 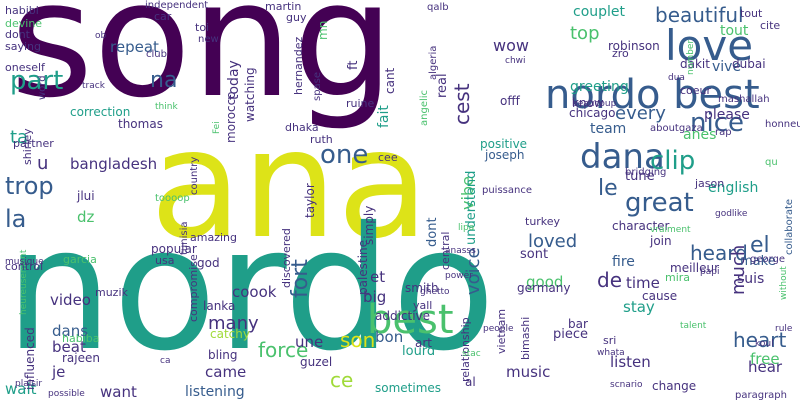 I want to click on word-simply: simply, so click(x=369, y=225).